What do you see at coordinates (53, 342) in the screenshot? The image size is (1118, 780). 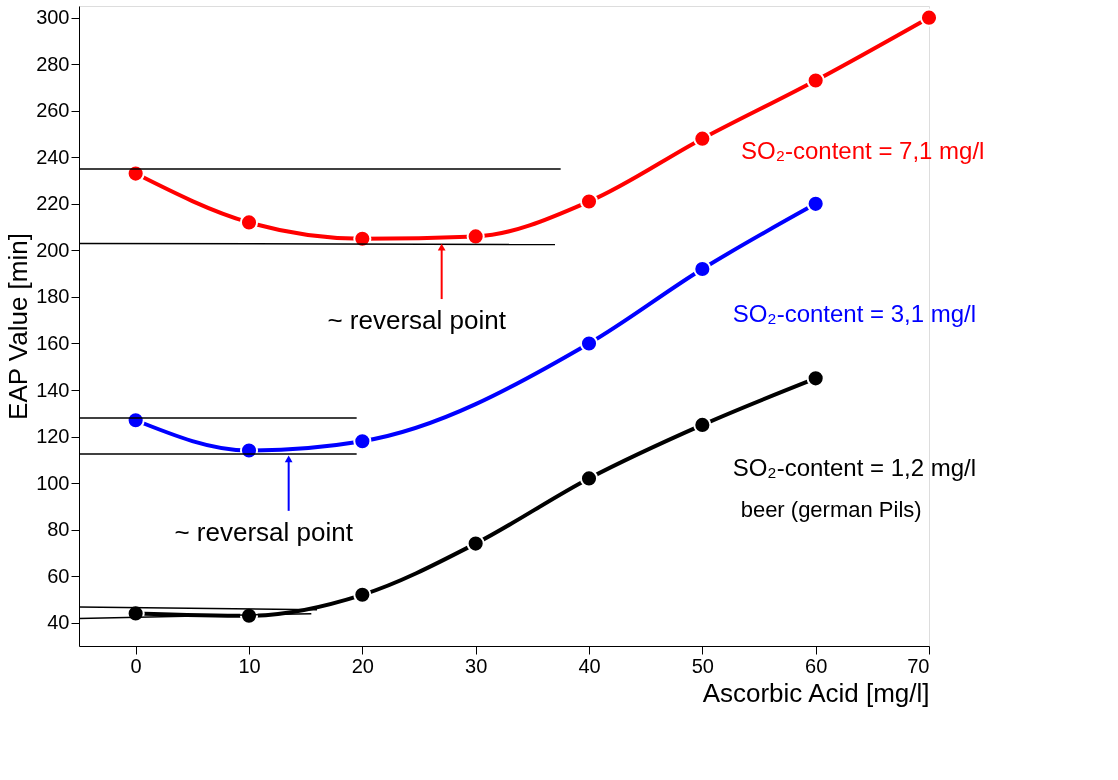 I see `y-tick-label: 160` at bounding box center [53, 342].